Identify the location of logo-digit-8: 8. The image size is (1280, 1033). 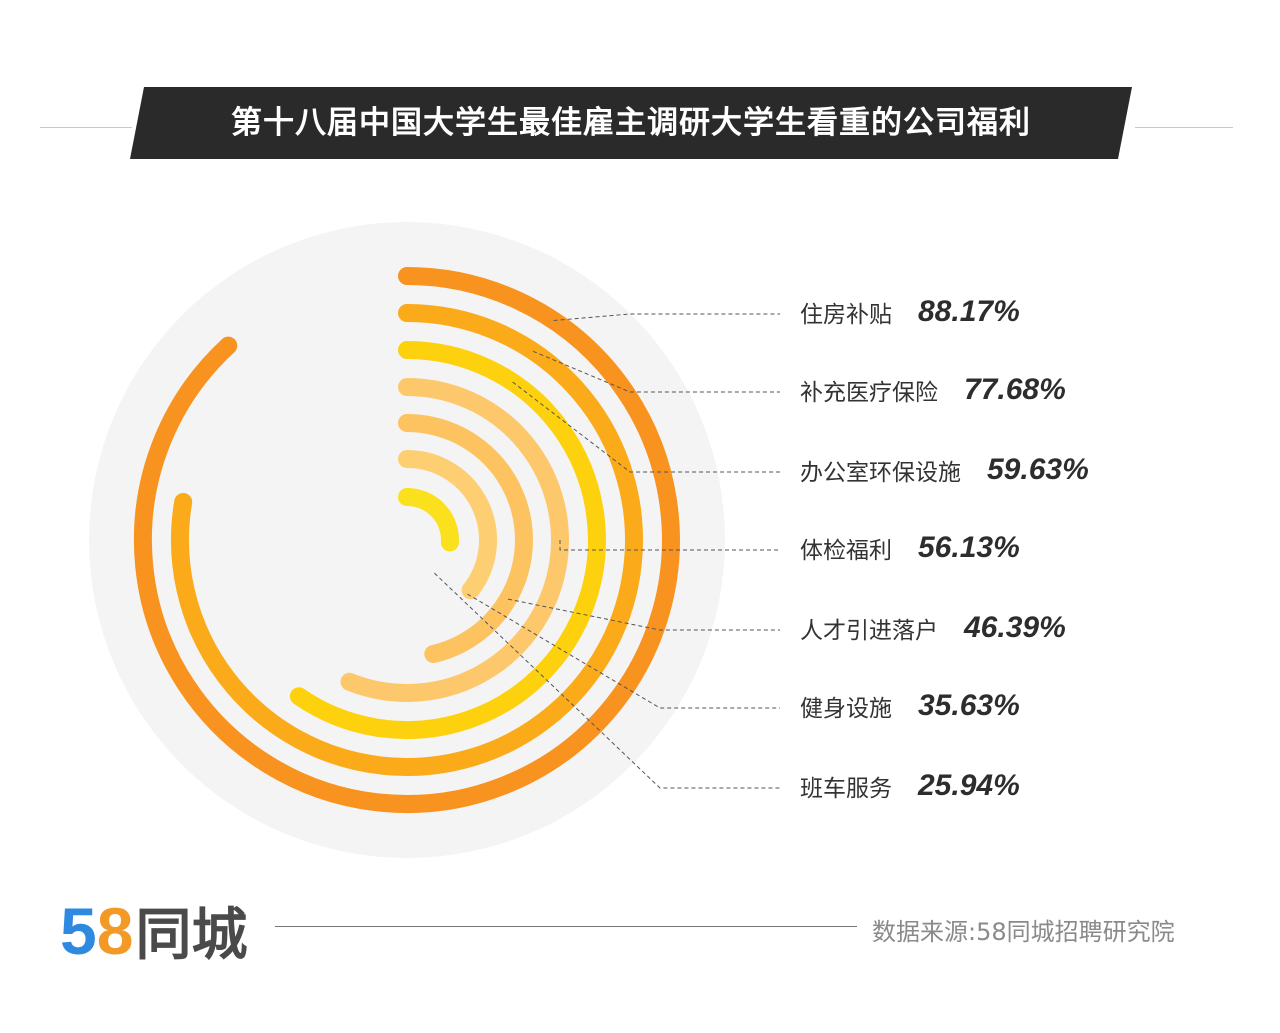
(115, 930).